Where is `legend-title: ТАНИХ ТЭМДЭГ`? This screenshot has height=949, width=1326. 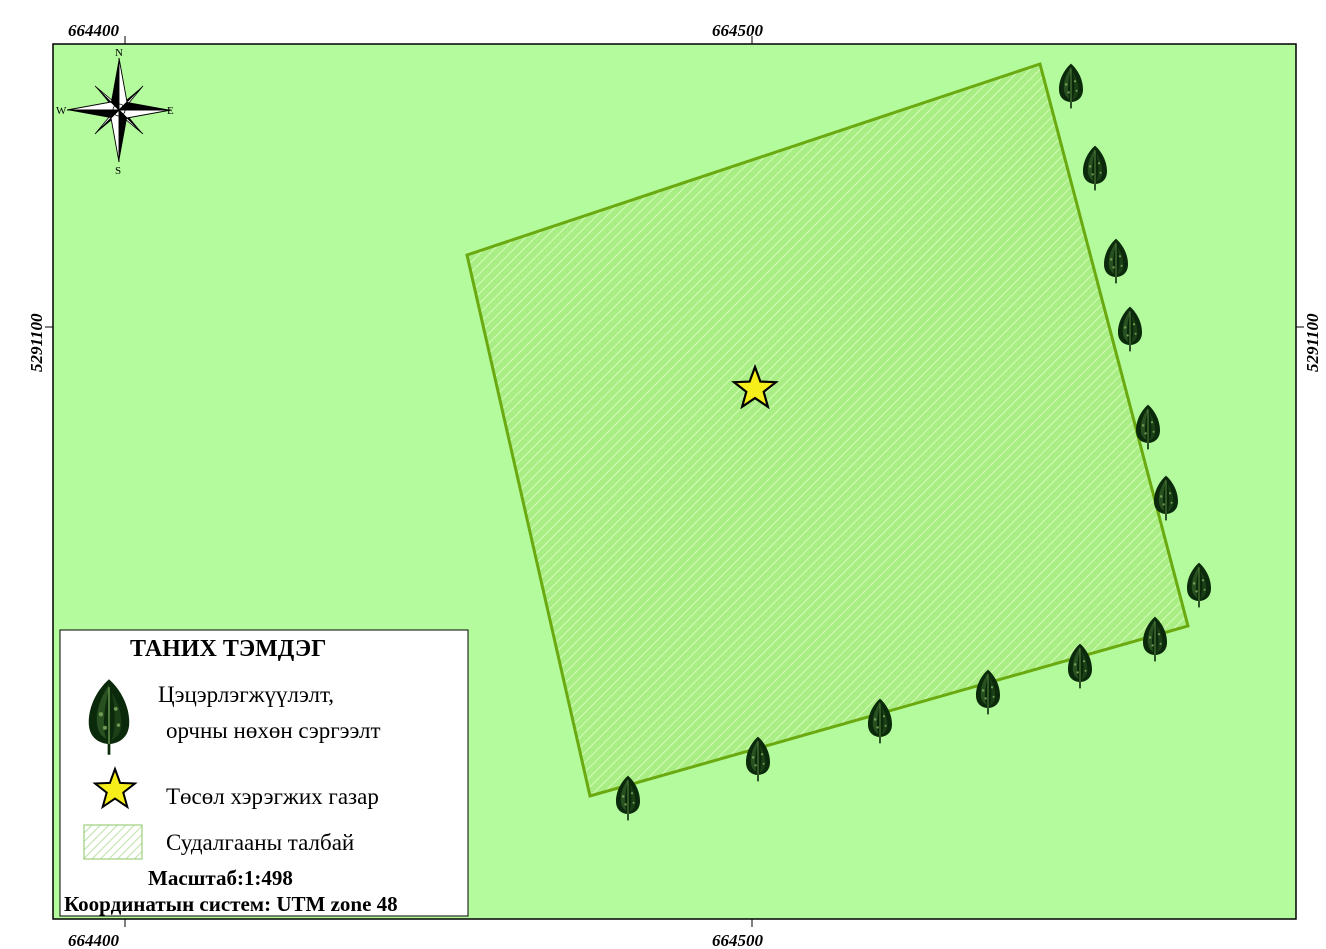 legend-title: ТАНИХ ТЭМДЭГ is located at coordinates (228, 649).